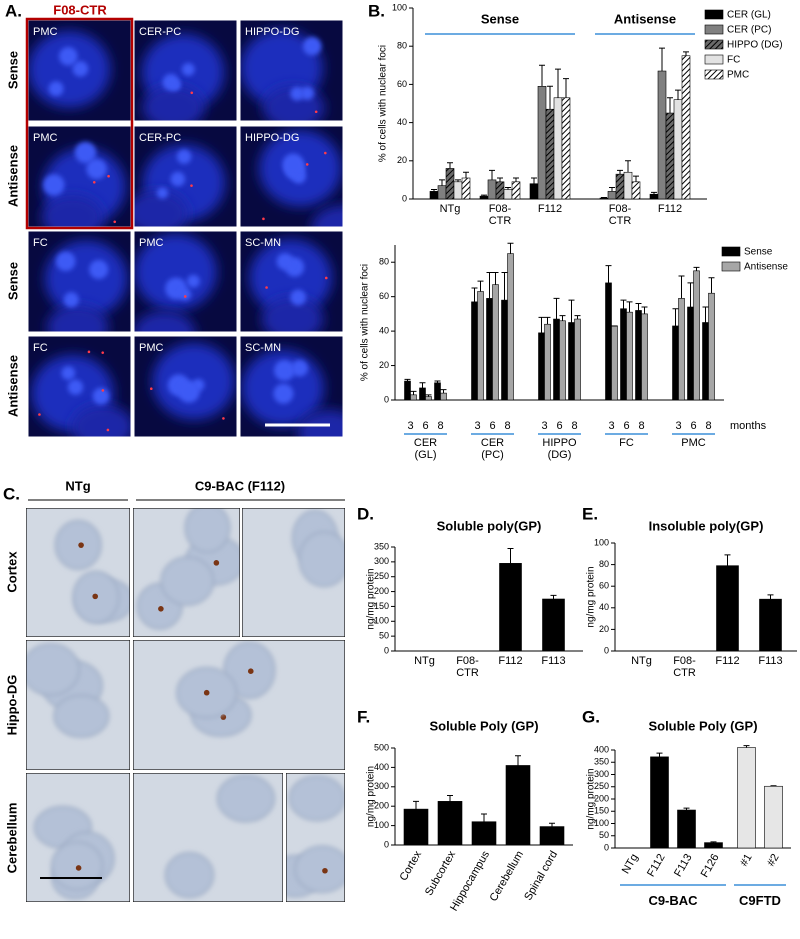 This screenshot has width=800, height=939. I want to click on legend-label: PMC, so click(738, 75).